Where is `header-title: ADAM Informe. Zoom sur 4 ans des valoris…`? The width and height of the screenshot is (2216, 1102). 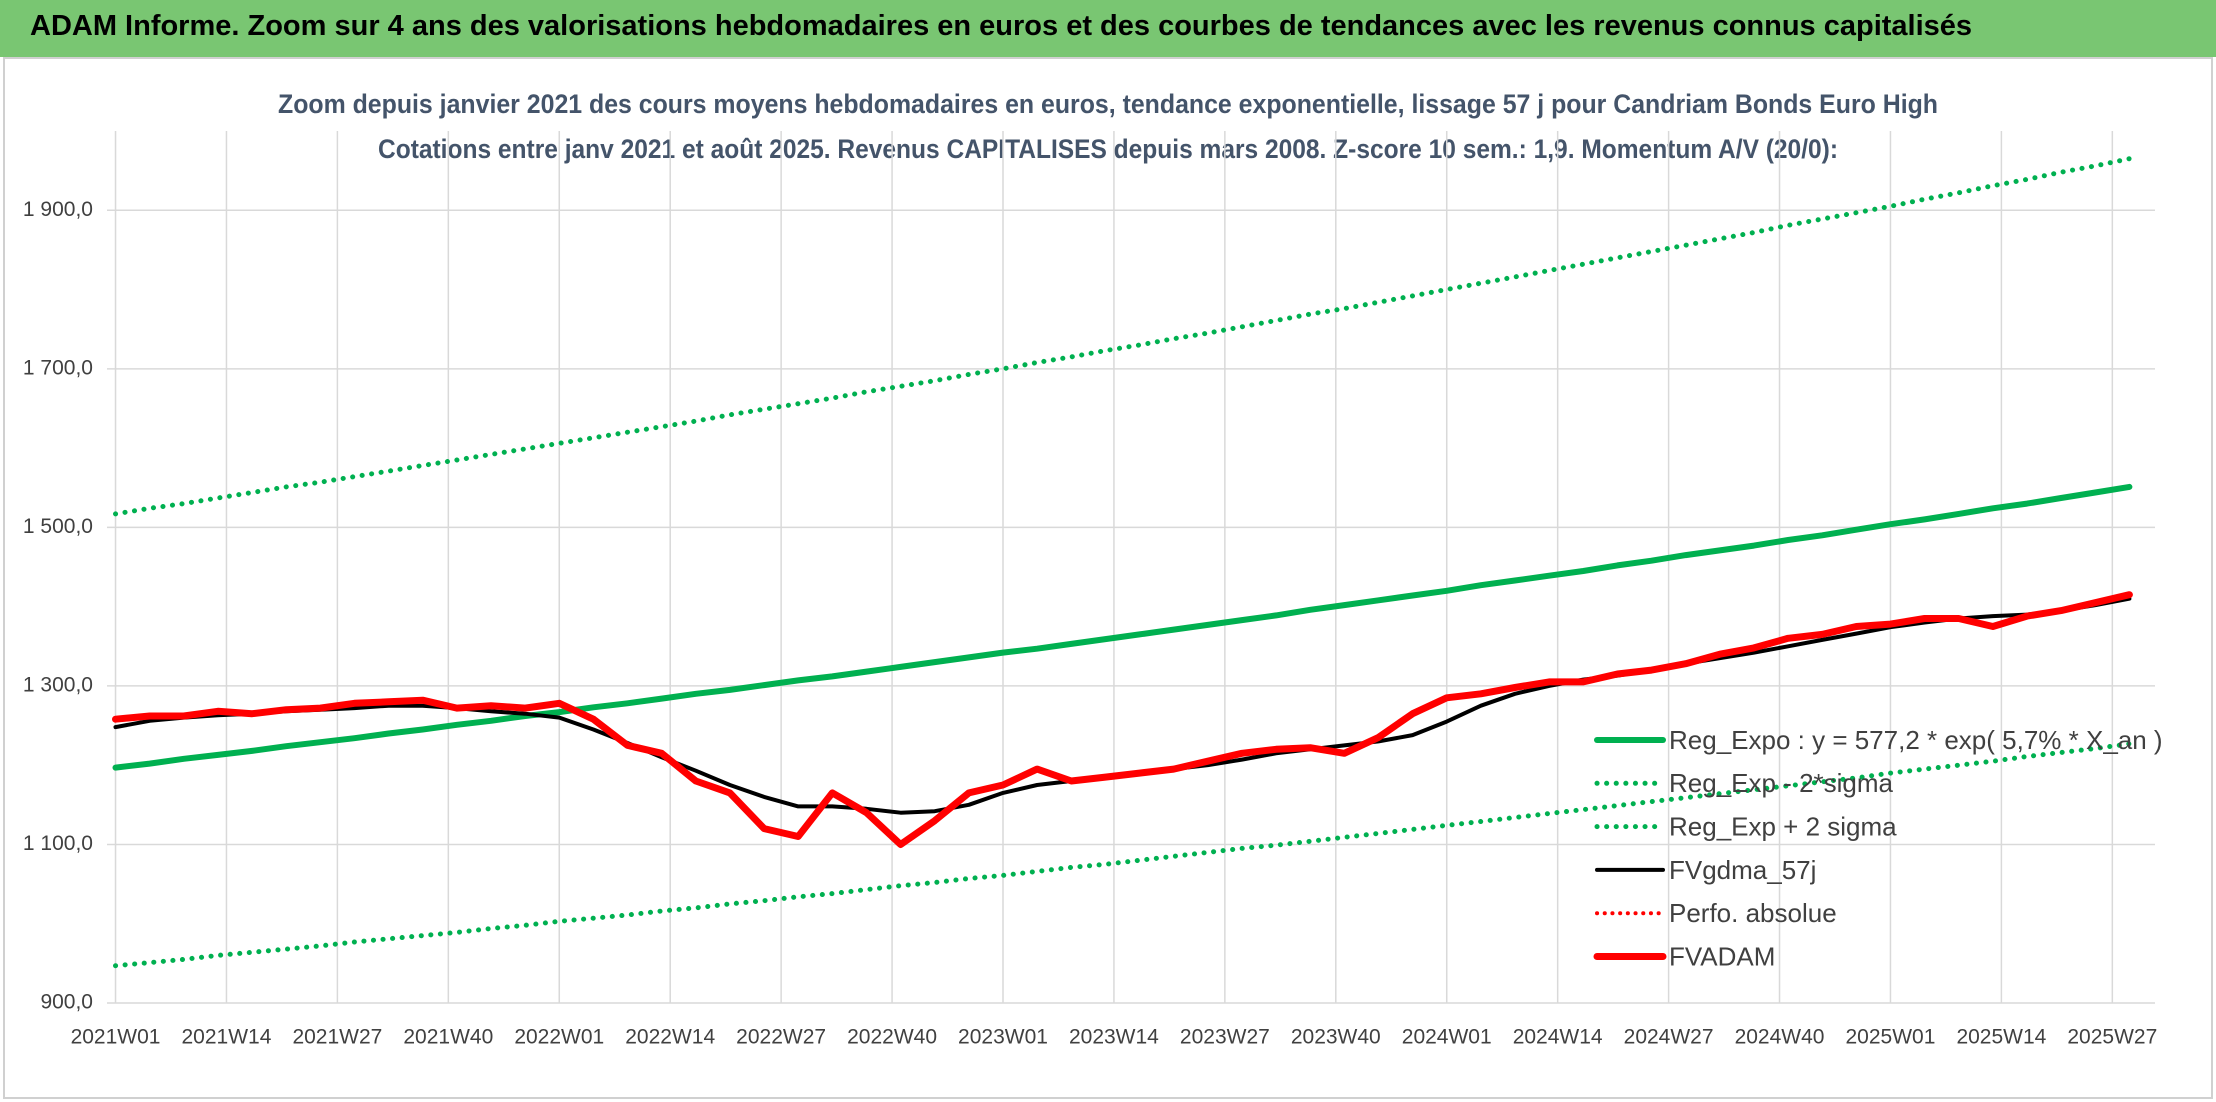 header-title: ADAM Informe. Zoom sur 4 ans des valoris… is located at coordinates (1001, 26).